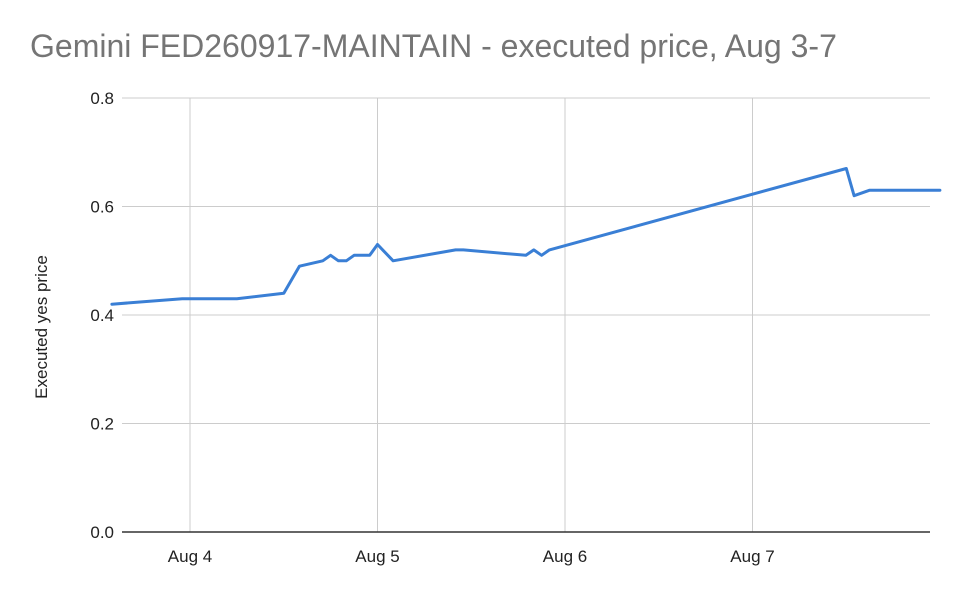  What do you see at coordinates (102, 98) in the screenshot?
I see `y-tick-label: 0.8` at bounding box center [102, 98].